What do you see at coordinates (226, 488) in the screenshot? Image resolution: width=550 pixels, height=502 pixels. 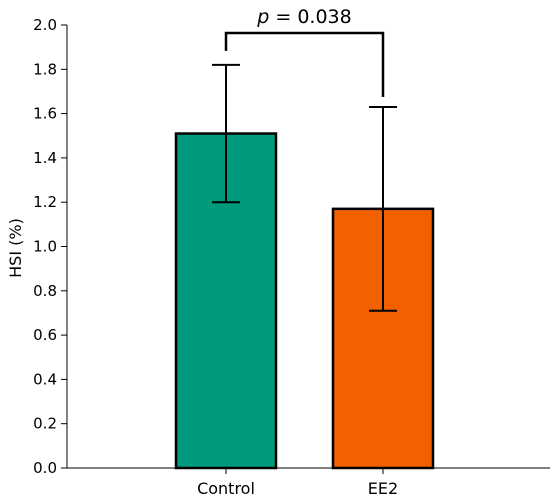 I see `x-tick-label: Control` at bounding box center [226, 488].